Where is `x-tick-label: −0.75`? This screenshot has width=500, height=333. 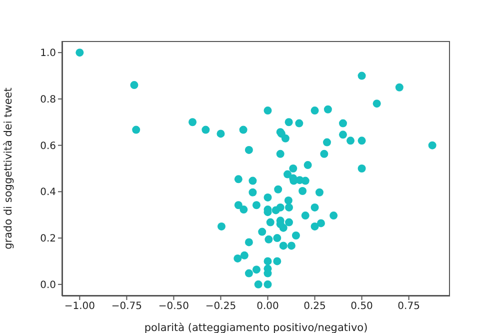
x-tick-label: −0.75 is located at coordinates (126, 306).